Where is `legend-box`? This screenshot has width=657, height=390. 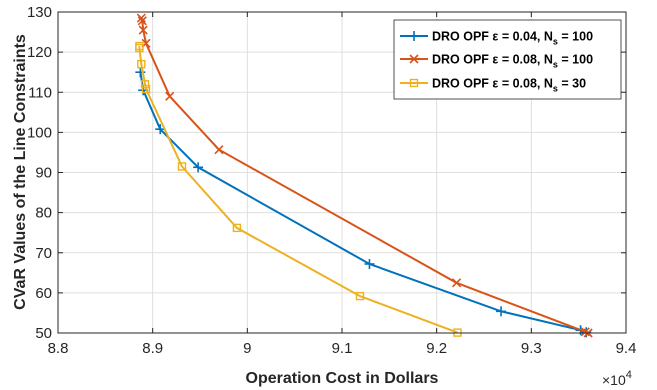 legend-box is located at coordinates (507, 59).